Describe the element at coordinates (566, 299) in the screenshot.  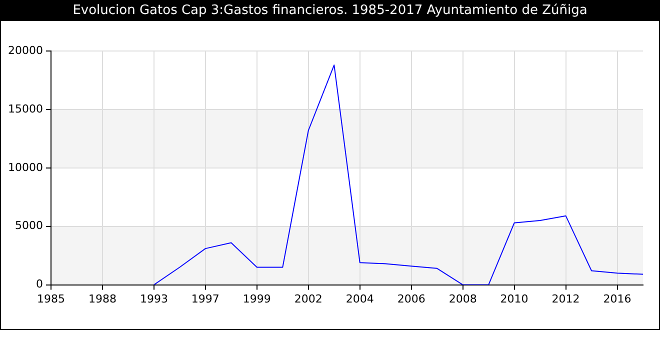
I see `x-tick-label: 2012` at that location.